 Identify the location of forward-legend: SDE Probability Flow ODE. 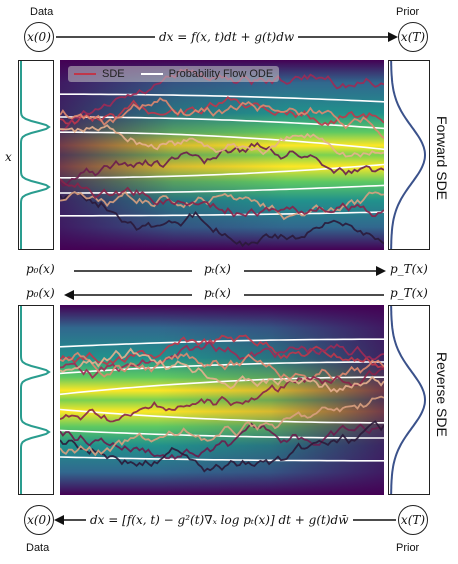
(174, 74).